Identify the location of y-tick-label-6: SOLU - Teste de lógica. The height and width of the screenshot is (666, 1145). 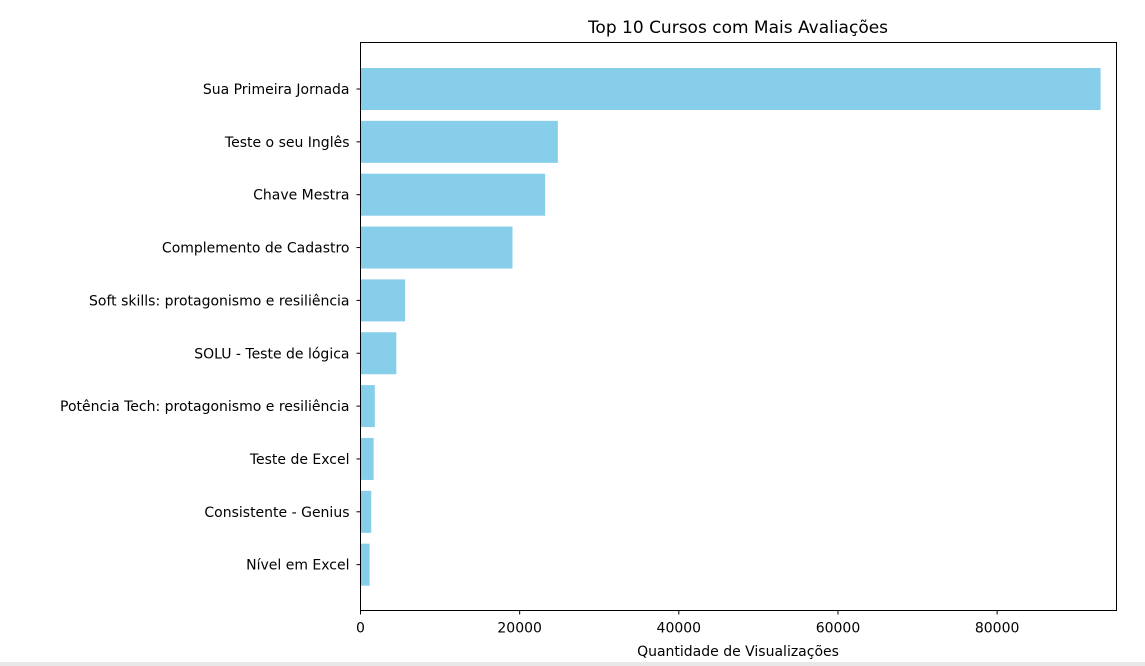
(271, 354).